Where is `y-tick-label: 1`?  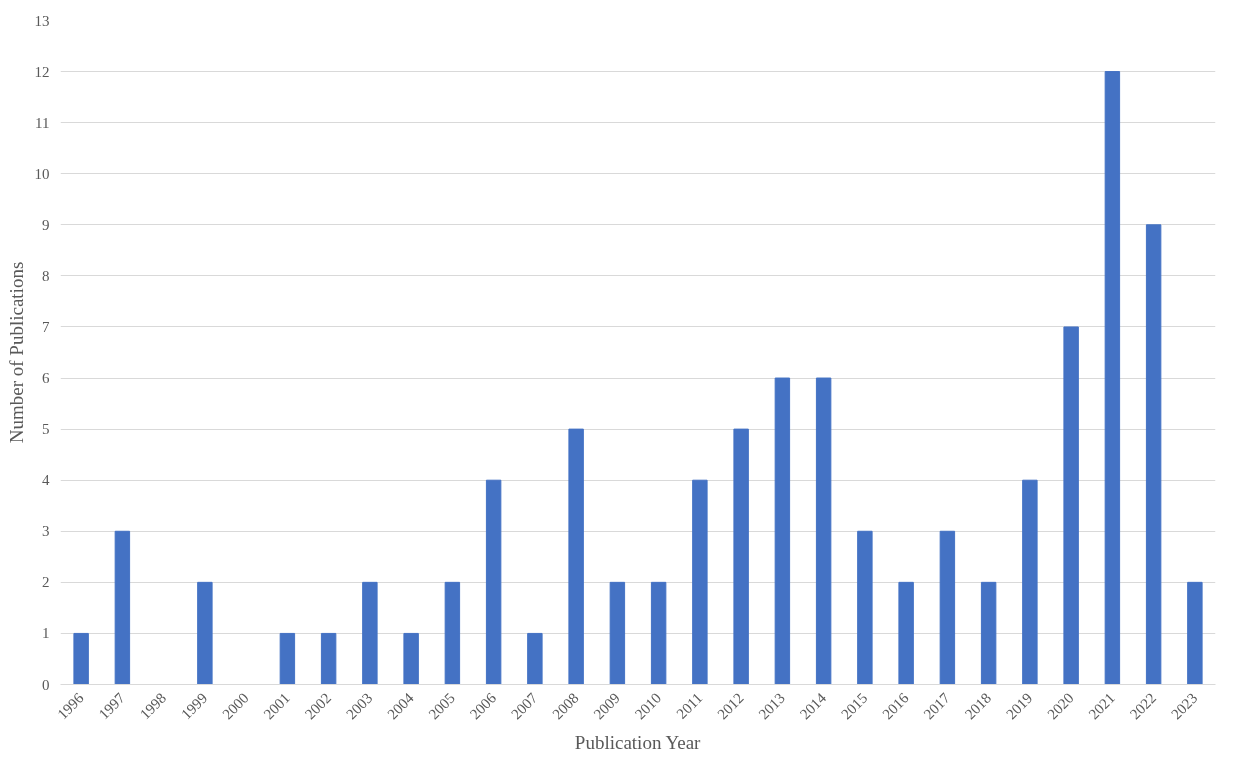 y-tick-label: 1 is located at coordinates (46, 633).